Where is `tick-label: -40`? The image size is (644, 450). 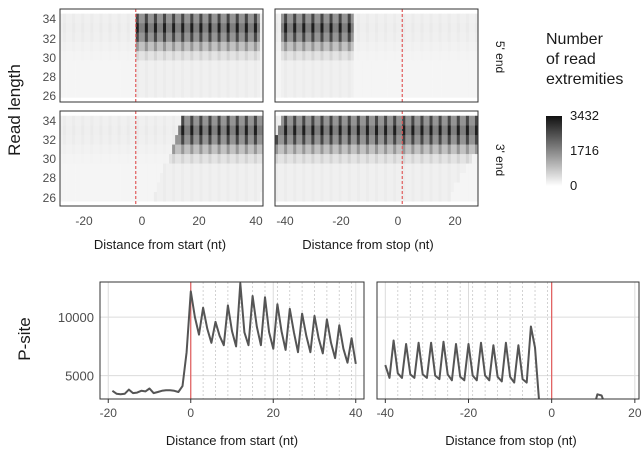 tick-label: -40 is located at coordinates (285, 221).